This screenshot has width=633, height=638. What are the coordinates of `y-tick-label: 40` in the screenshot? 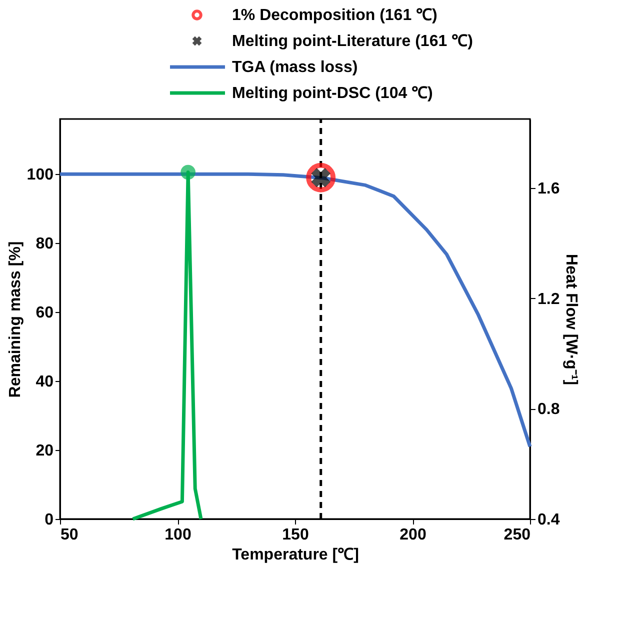 It's located at (45, 382).